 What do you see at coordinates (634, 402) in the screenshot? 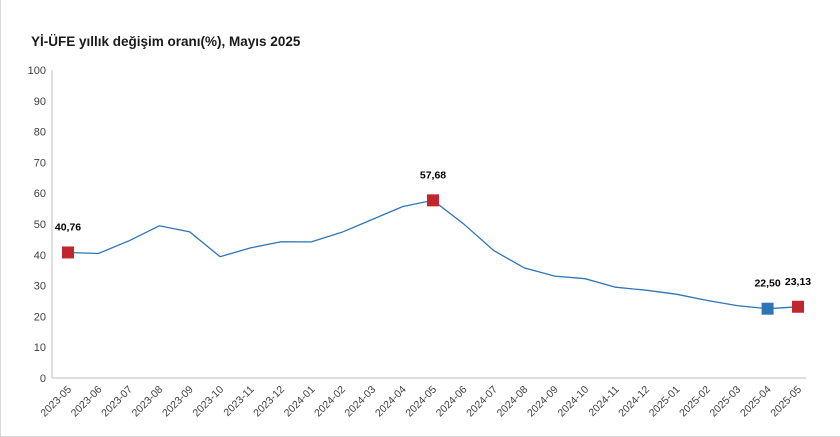
I see `x-tick-label: 2024-12` at bounding box center [634, 402].